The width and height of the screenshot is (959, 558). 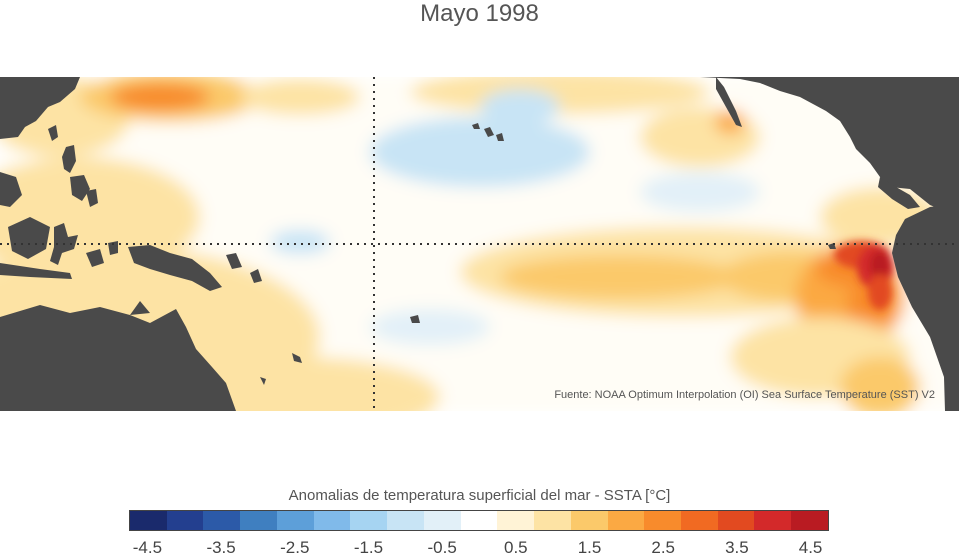 I want to click on colorbar-tick-label: 4.5, so click(x=810, y=547).